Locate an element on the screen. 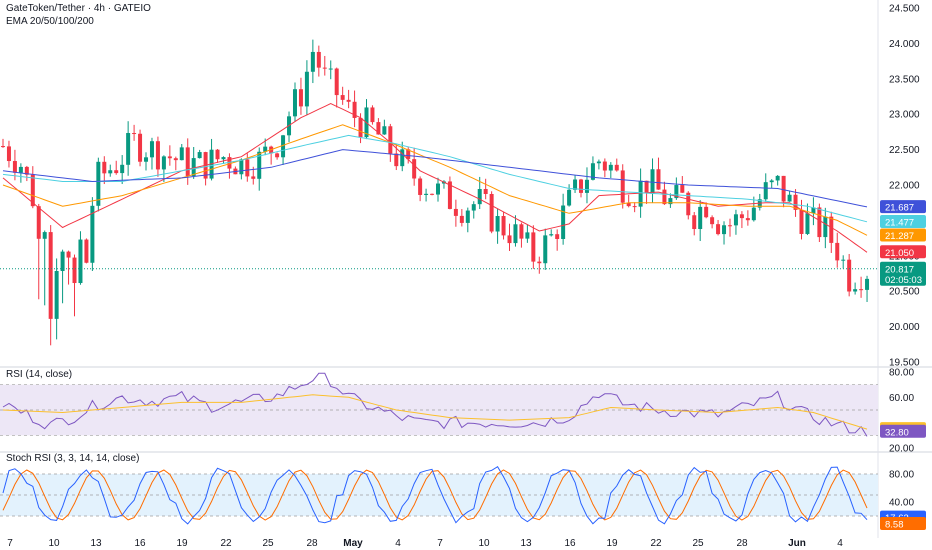 This screenshot has height=550, width=932. ema-badge-label: 21.687 is located at coordinates (899, 208).